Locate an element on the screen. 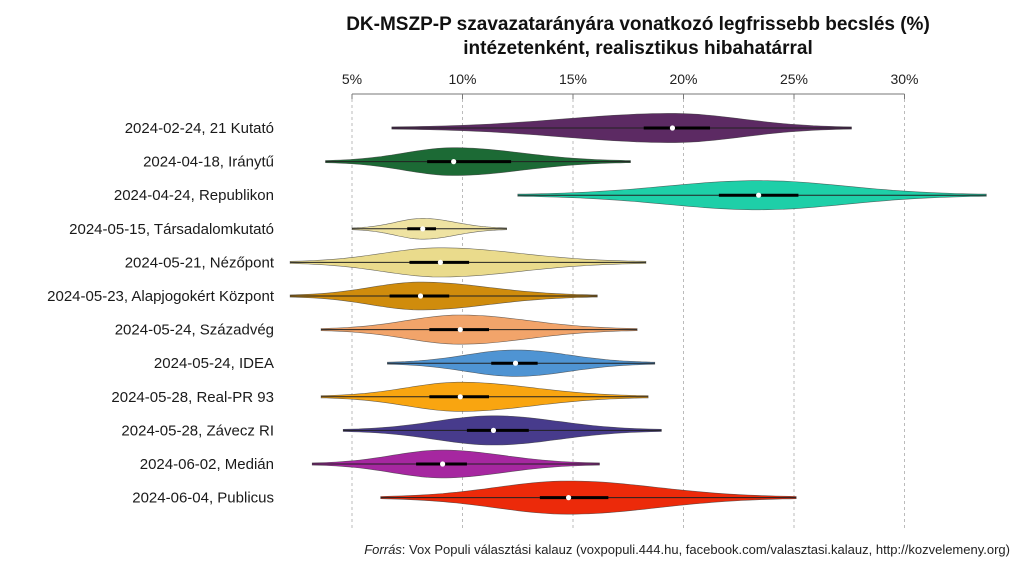 The height and width of the screenshot is (582, 1024). row-label: 2024-06-04, Publicus is located at coordinates (203, 498).